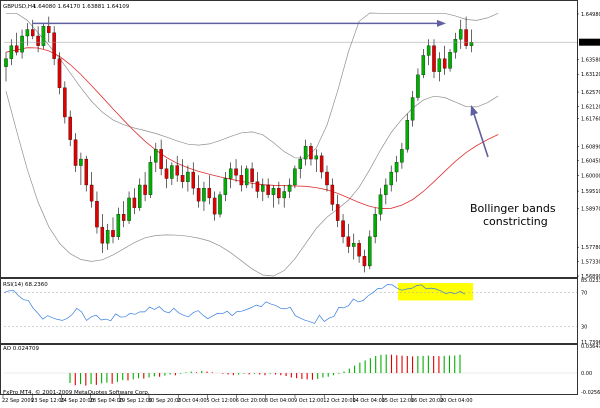 The height and width of the screenshot is (408, 600). Describe the element at coordinates (590, 210) in the screenshot. I see `y-tick-label-main: 1.58970` at that location.